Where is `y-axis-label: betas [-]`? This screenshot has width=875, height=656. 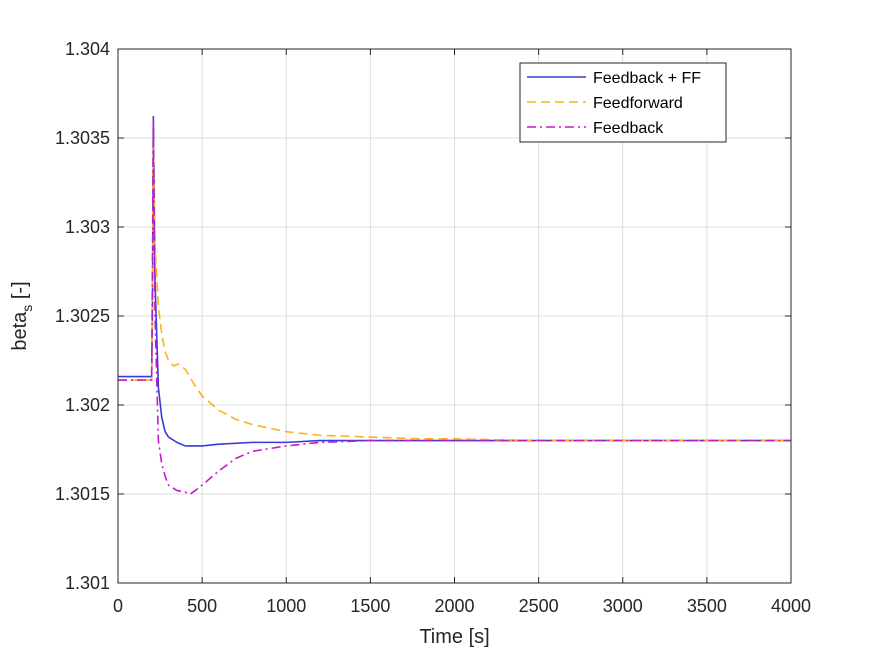
y-axis-label: betas [-] is located at coordinates (22, 315).